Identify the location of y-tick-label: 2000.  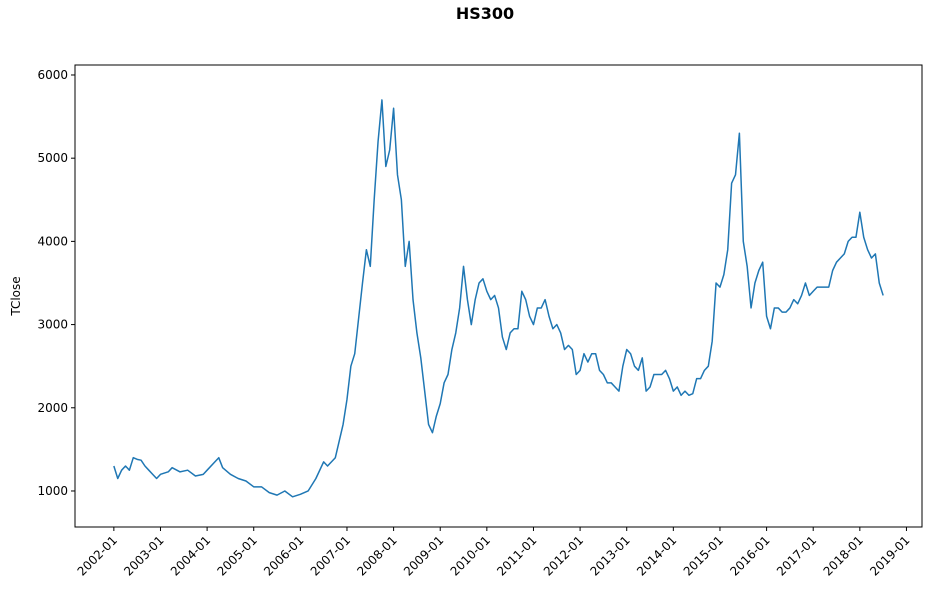
(52, 408).